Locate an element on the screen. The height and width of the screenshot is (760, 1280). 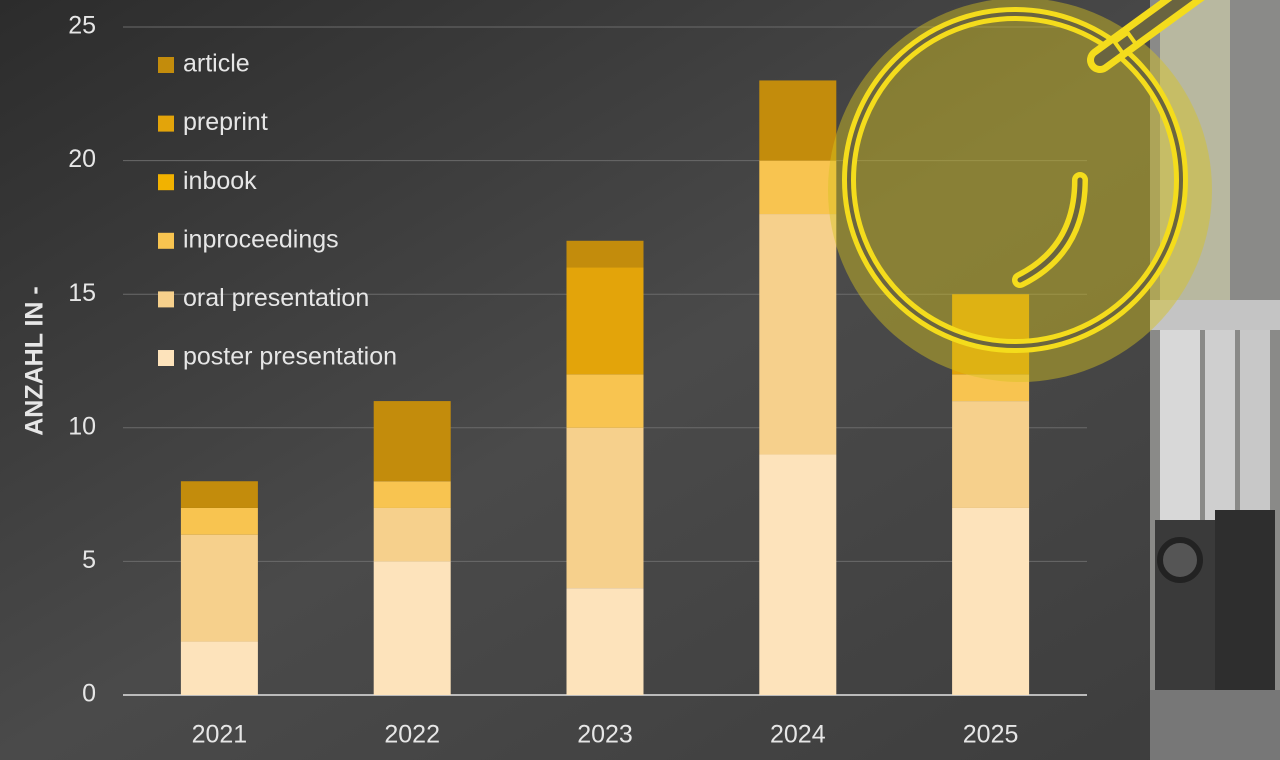
legend-label: poster presentation is located at coordinates (290, 357).